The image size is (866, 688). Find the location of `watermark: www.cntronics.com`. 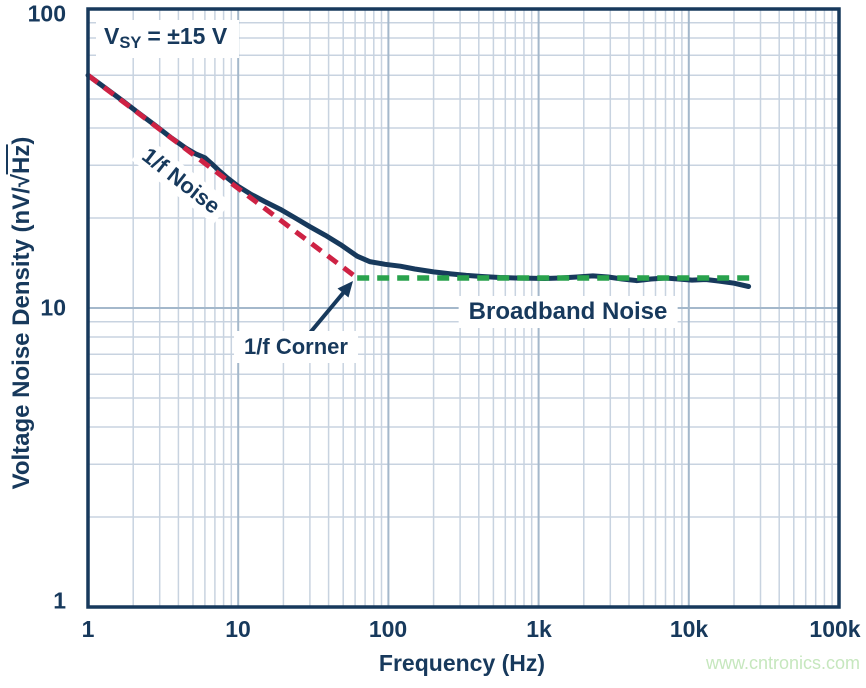

watermark: www.cntronics.com is located at coordinates (782, 663).